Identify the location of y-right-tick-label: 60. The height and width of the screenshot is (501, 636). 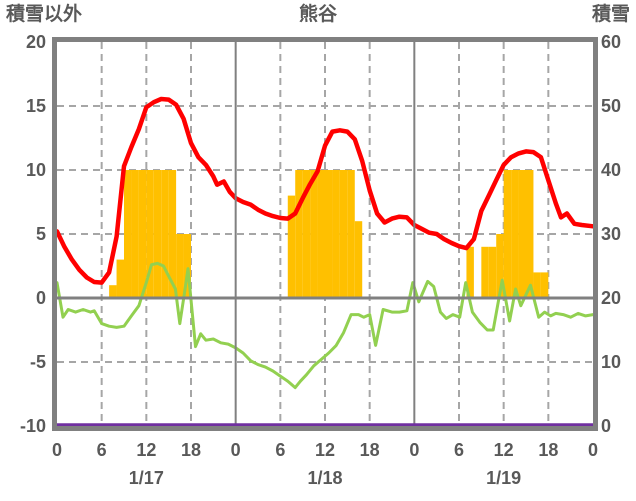
(611, 42).